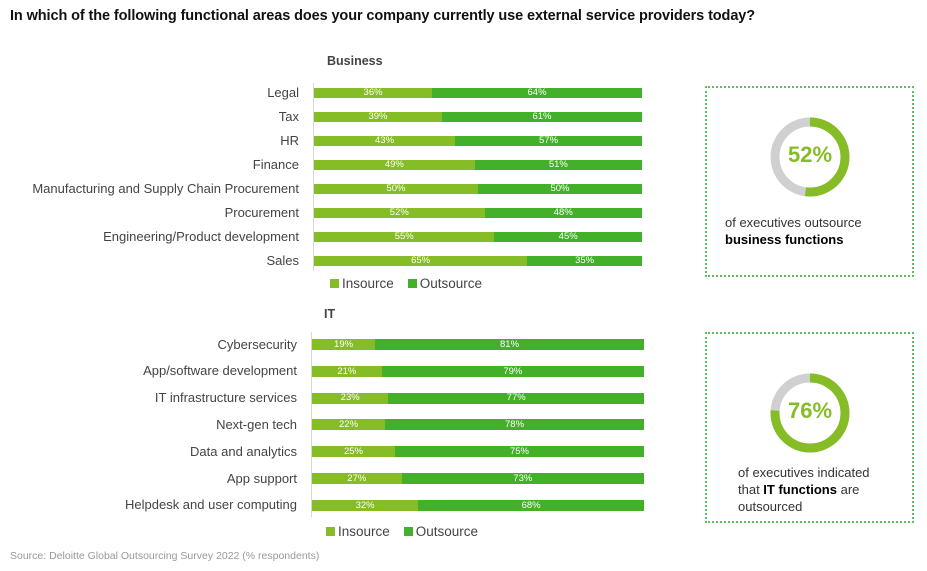 Image resolution: width=927 pixels, height=571 pixels. What do you see at coordinates (330, 314) in the screenshot?
I see `it-section-title: IT` at bounding box center [330, 314].